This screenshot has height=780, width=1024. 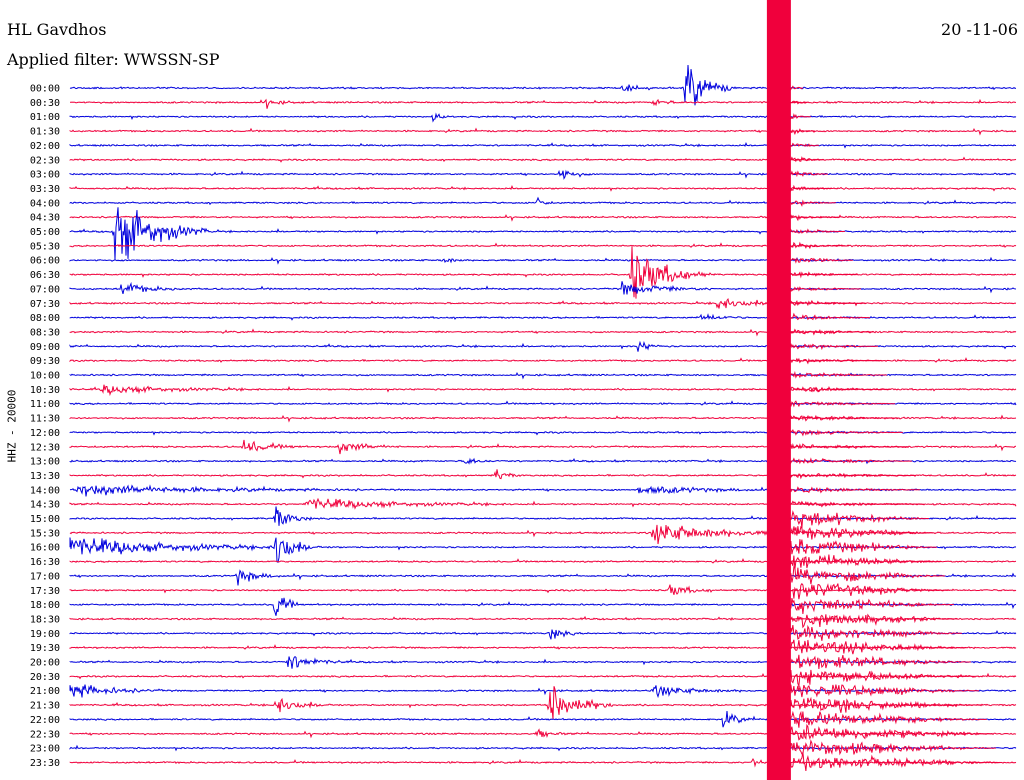 I want to click on time-label: 02:00, so click(x=45, y=146).